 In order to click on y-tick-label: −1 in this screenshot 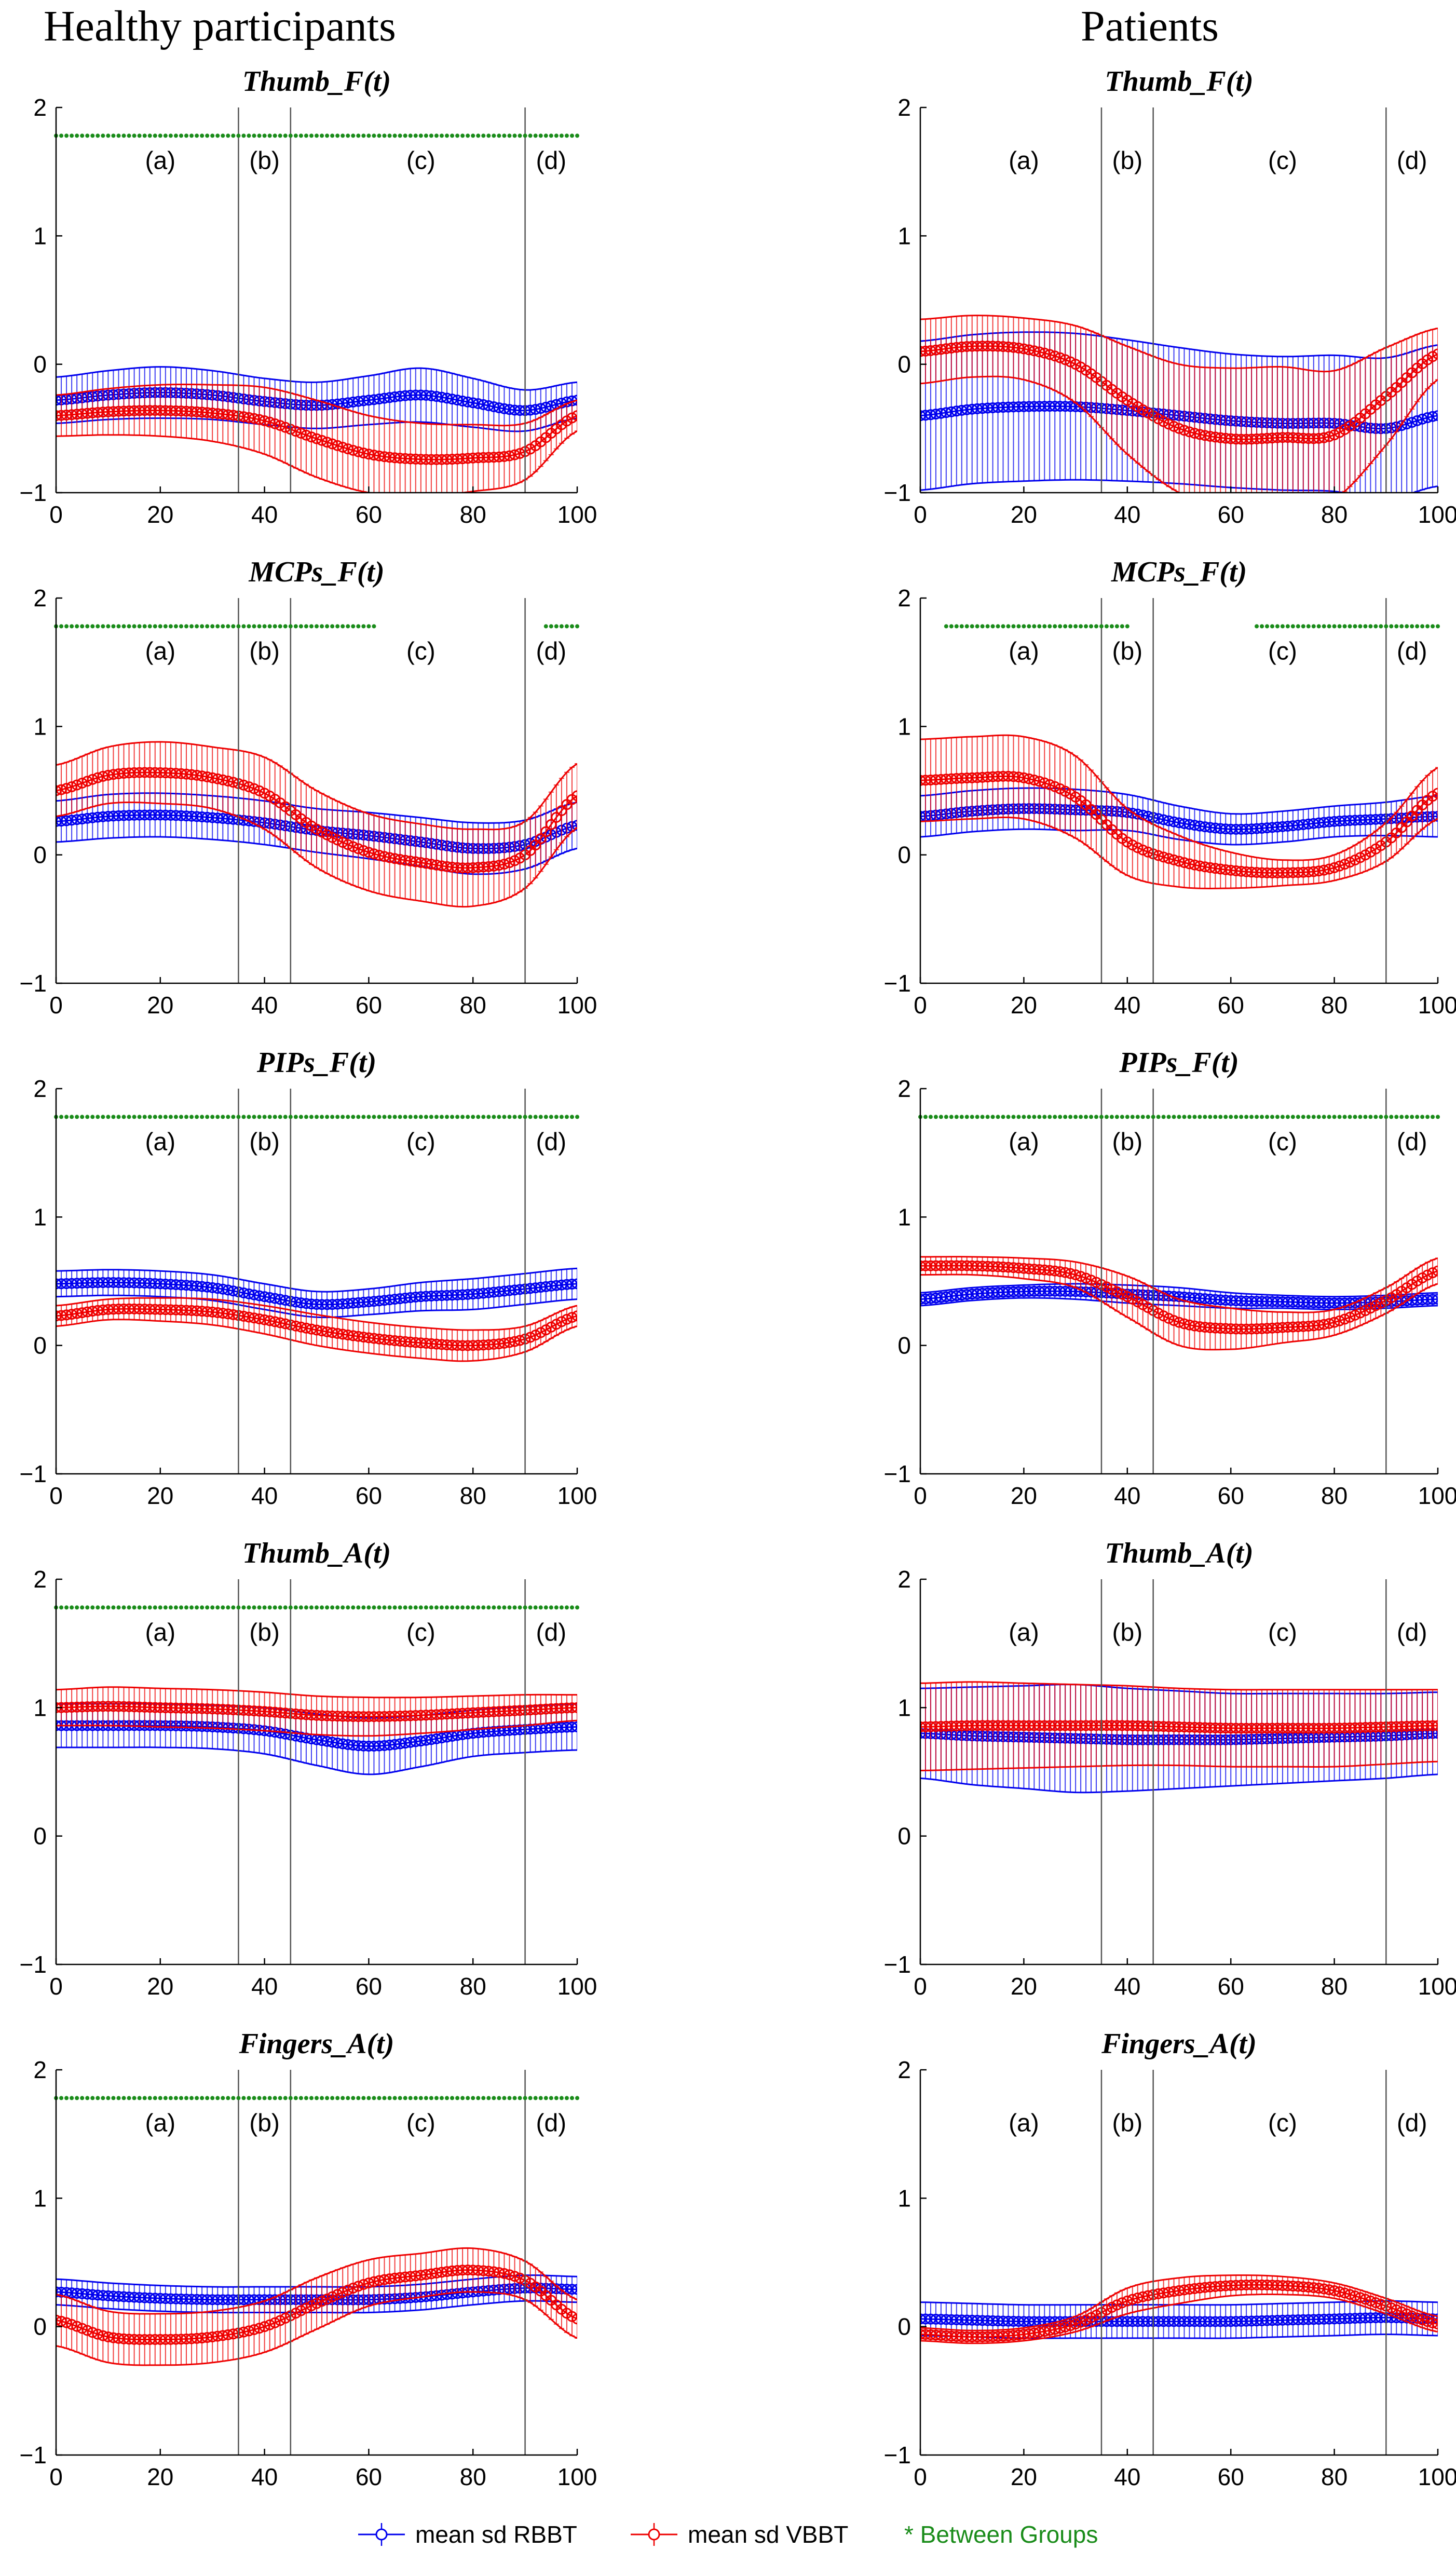, I will do `click(33, 1473)`.